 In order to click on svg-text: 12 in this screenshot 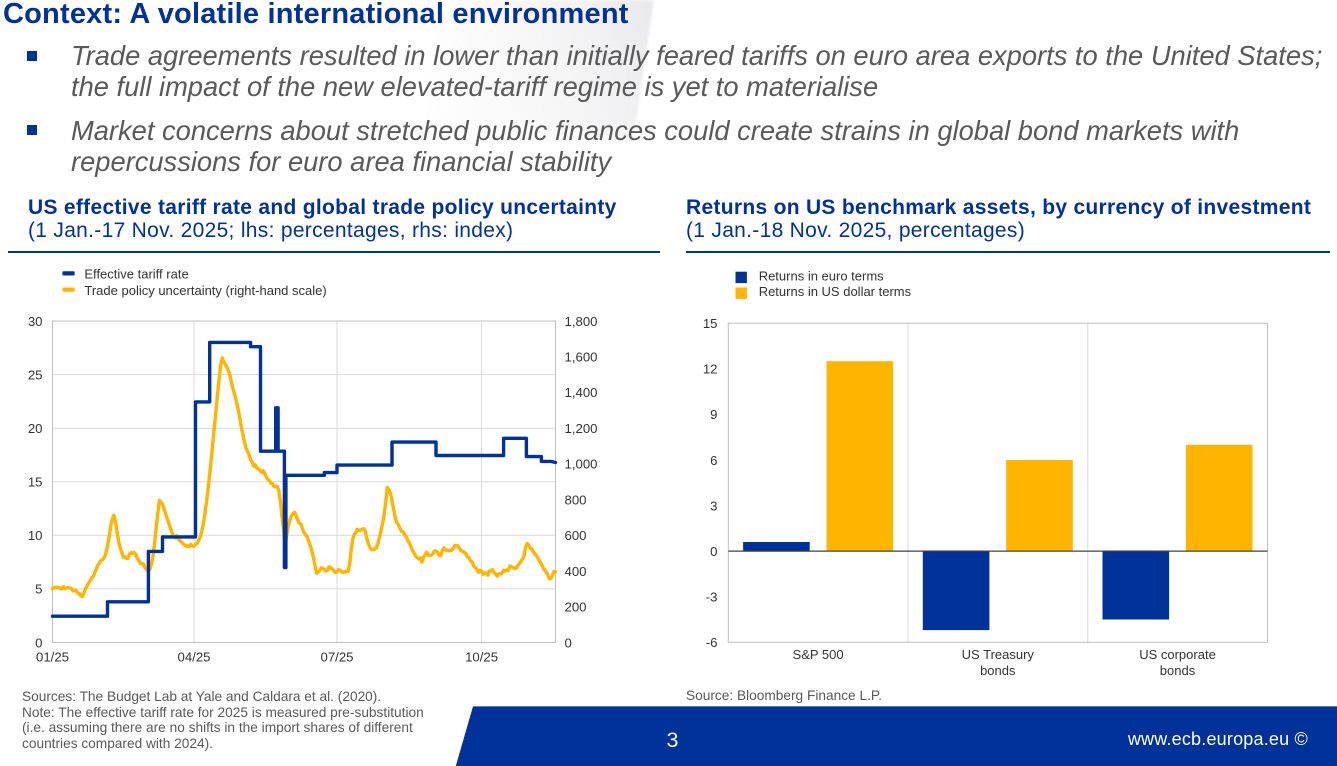, I will do `click(710, 369)`.